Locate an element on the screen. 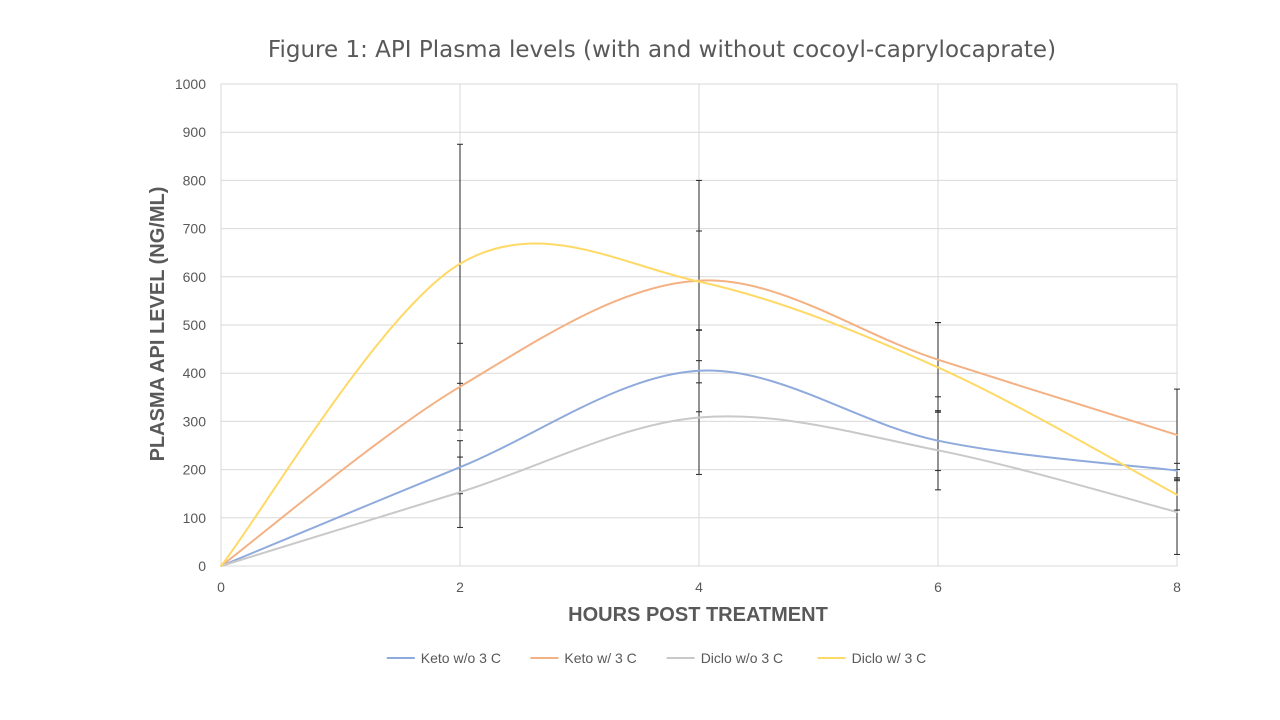 The image size is (1280, 720). y-tick-label: 700 is located at coordinates (195, 229).